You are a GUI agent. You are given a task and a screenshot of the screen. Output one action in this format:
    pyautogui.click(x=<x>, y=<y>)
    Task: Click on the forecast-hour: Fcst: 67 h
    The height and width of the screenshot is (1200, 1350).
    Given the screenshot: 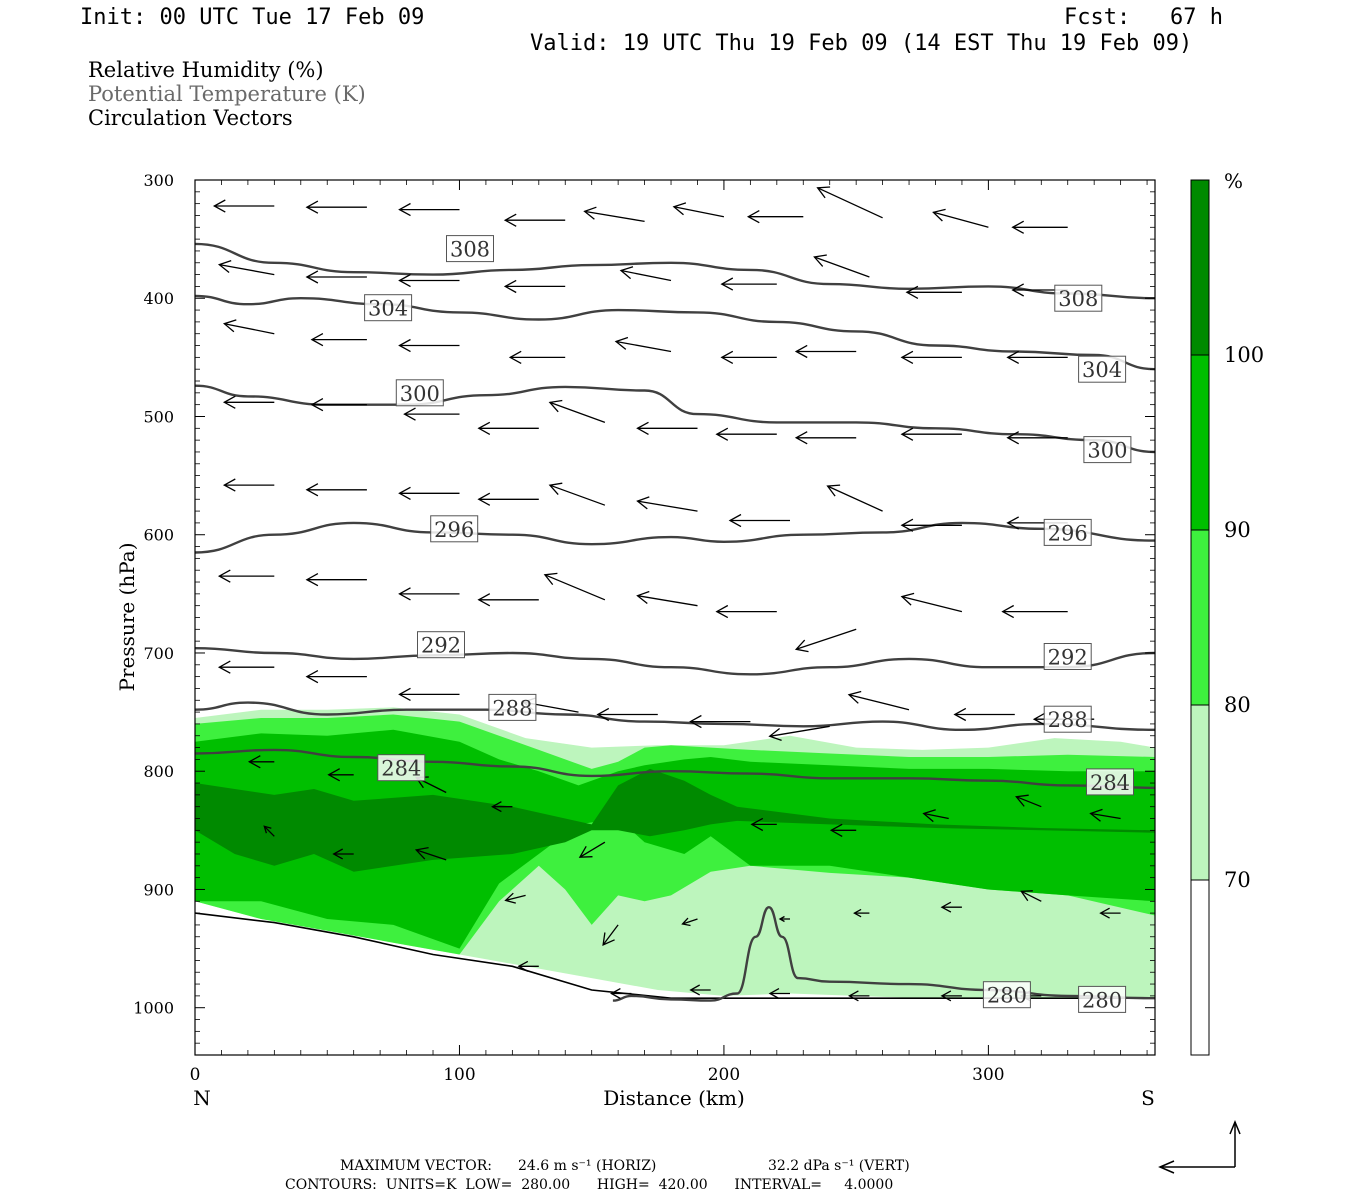 What is the action you would take?
    pyautogui.click(x=1143, y=17)
    